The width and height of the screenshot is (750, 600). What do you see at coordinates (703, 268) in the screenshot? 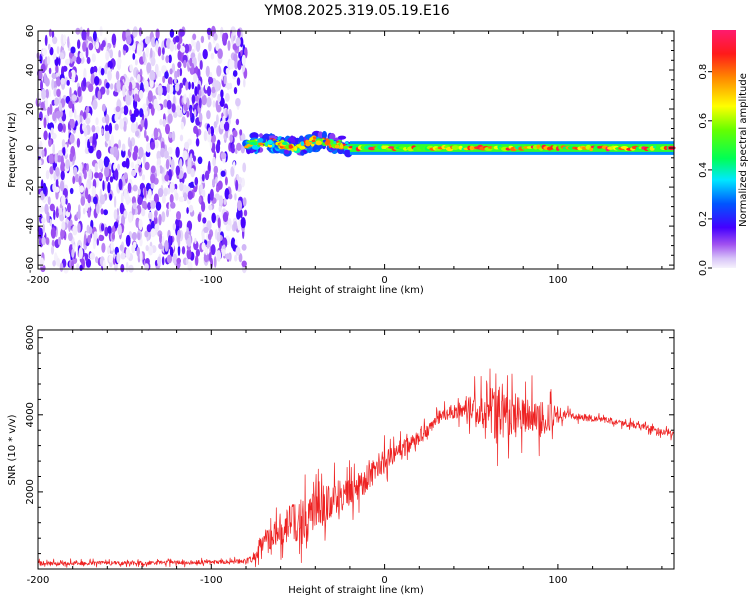
I see `colorbar-tick-label: 0.0` at bounding box center [703, 268].